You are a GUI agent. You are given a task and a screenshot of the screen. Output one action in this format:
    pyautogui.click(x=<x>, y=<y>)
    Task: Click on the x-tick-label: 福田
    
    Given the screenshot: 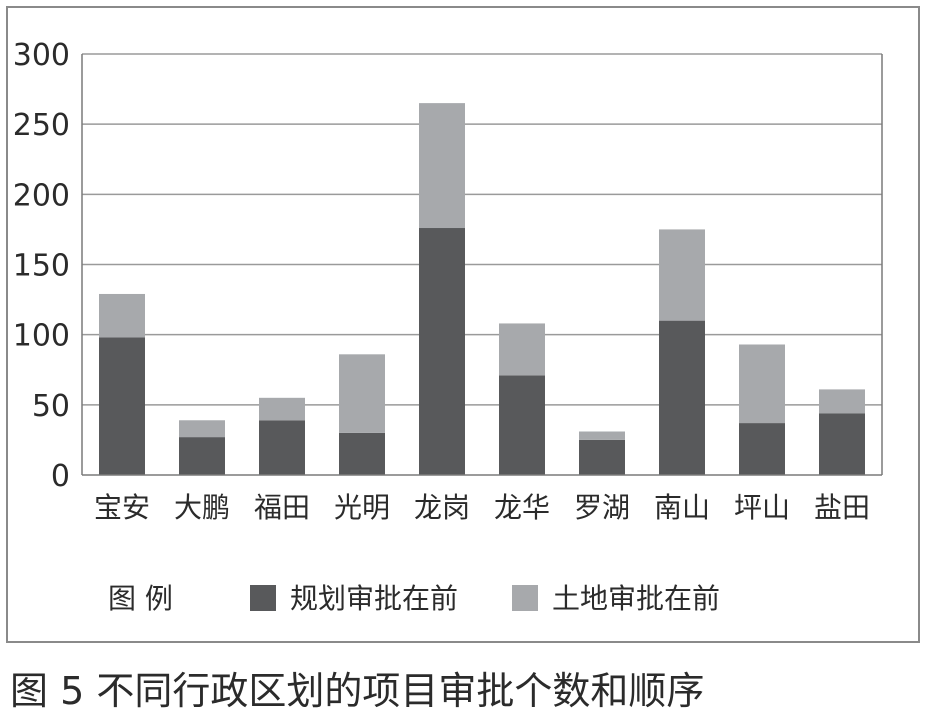 What is the action you would take?
    pyautogui.click(x=282, y=507)
    